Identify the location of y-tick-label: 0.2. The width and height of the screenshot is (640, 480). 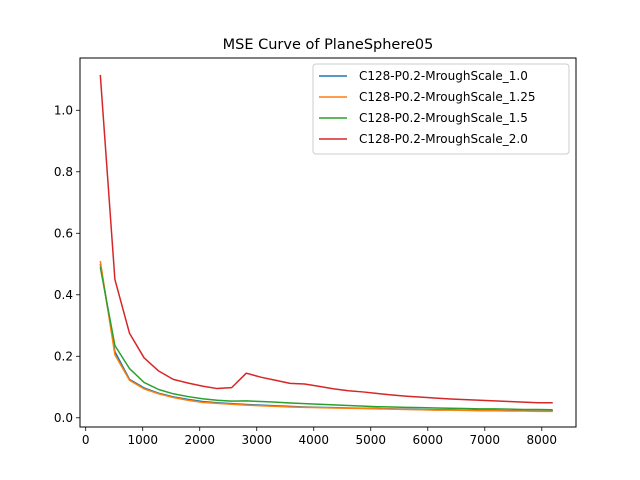
(63, 356).